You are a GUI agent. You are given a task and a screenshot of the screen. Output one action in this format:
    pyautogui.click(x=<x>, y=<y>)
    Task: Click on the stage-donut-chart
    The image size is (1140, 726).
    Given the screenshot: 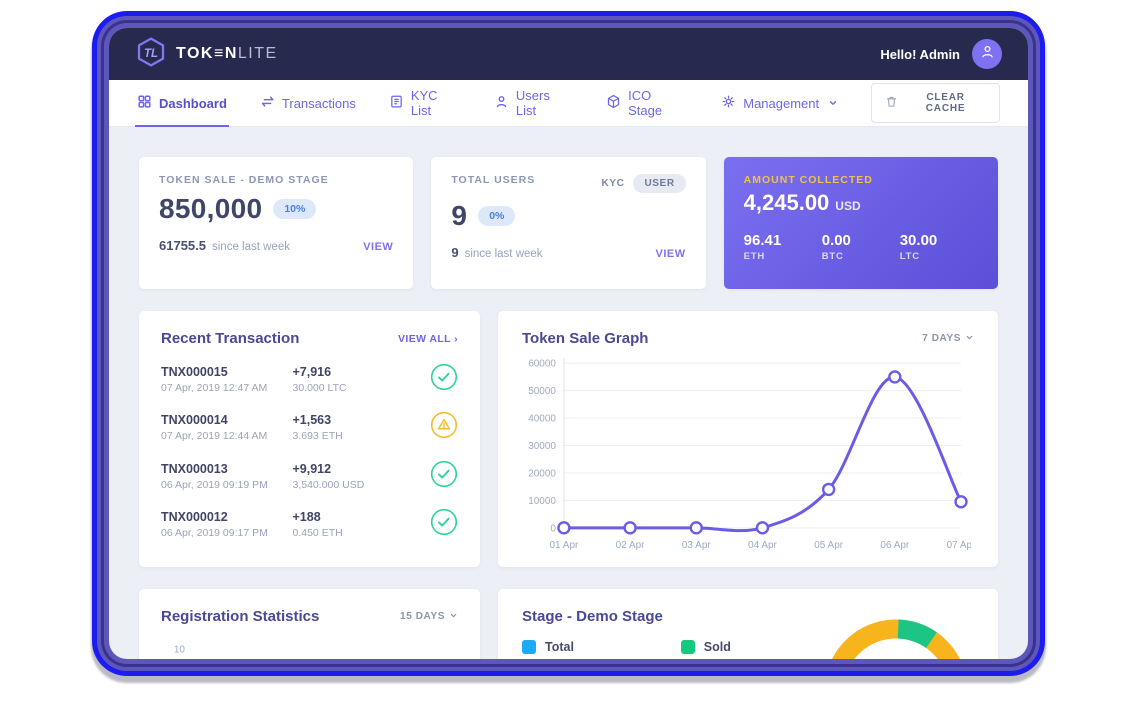 What is the action you would take?
    pyautogui.click(x=896, y=632)
    